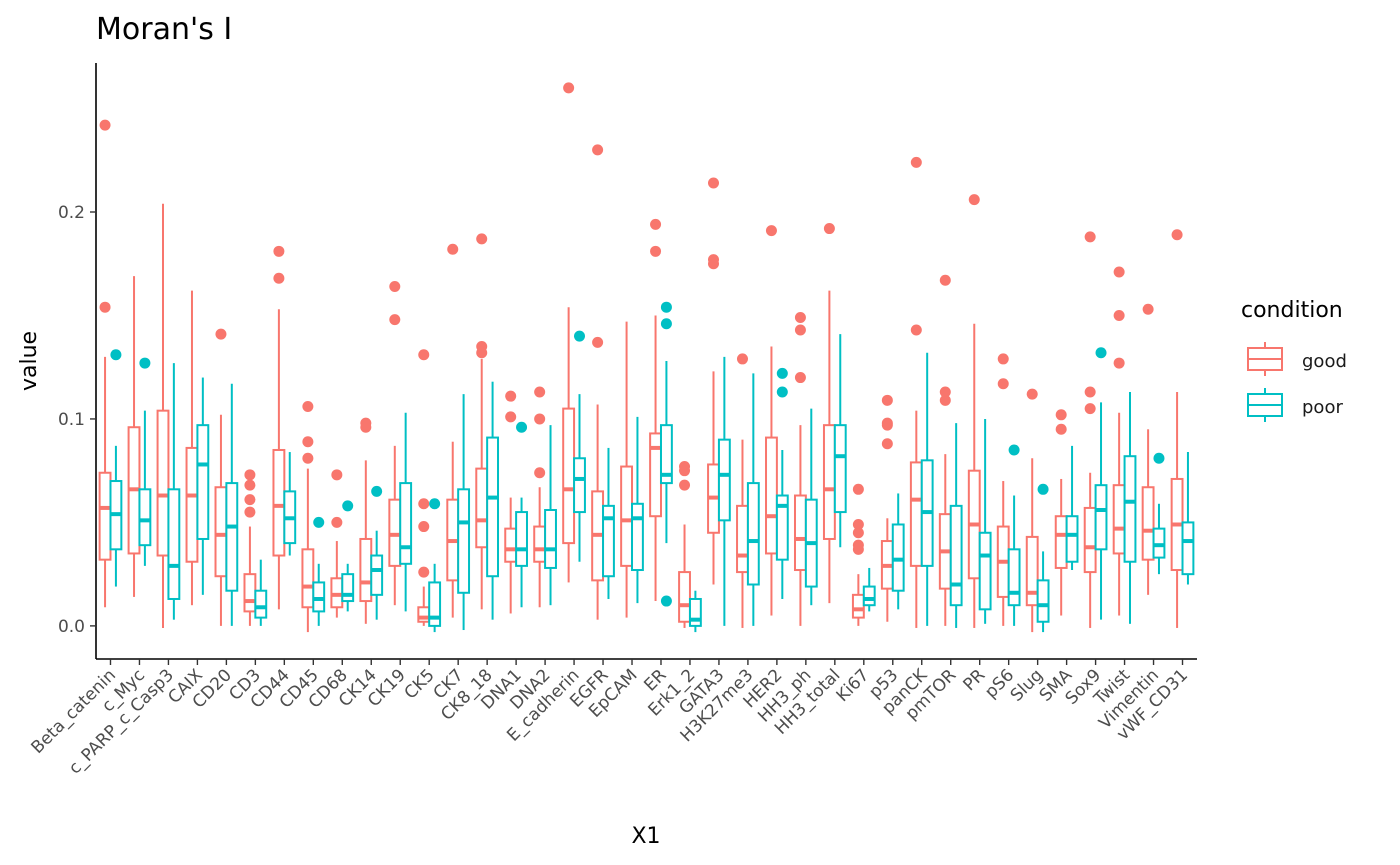  Describe the element at coordinates (1032, 510) in the screenshot. I see `box-good-Slug` at that location.